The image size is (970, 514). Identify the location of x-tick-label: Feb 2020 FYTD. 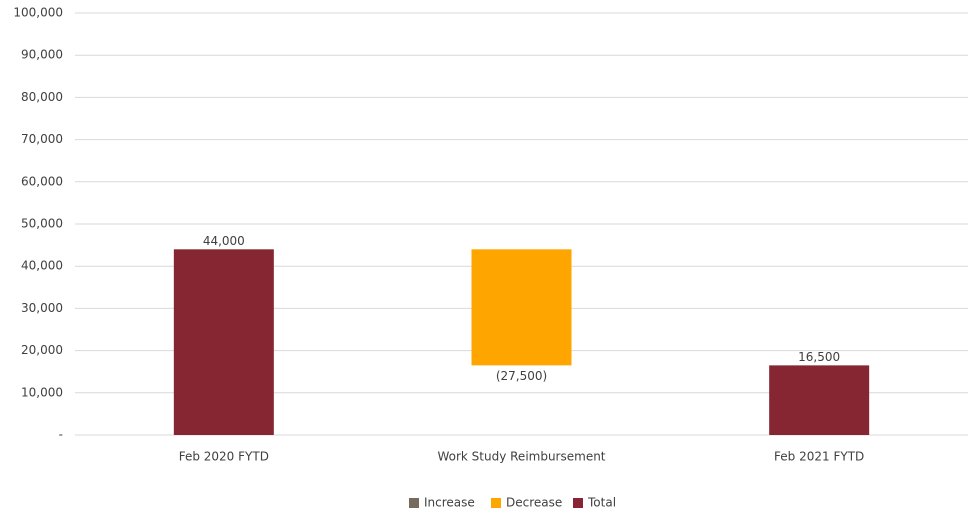
(224, 457).